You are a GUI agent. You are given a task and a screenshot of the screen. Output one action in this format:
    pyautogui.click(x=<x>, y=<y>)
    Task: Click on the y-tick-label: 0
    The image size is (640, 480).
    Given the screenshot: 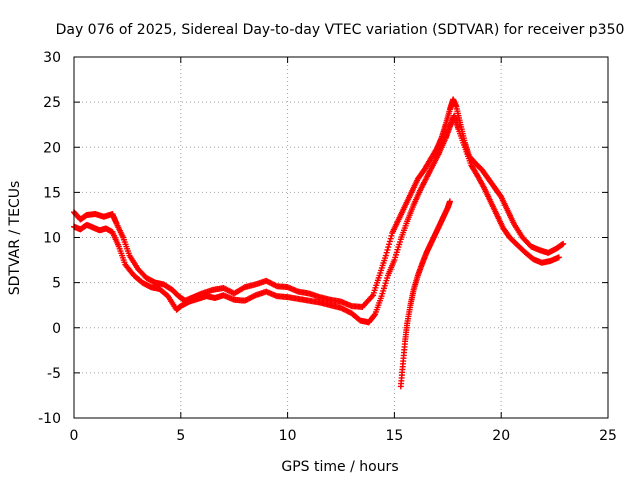 What is the action you would take?
    pyautogui.click(x=56, y=329)
    